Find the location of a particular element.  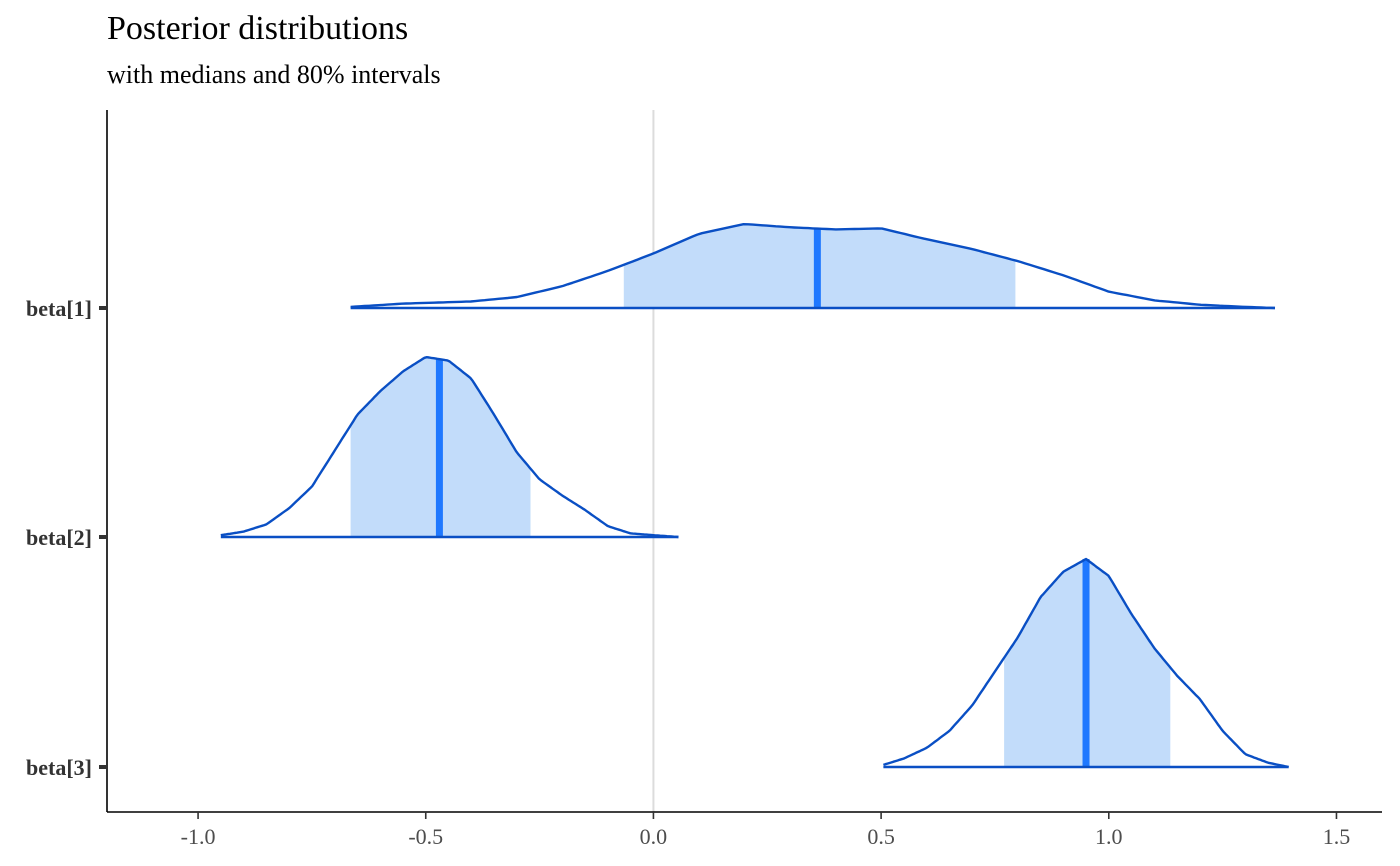

y-tick-label: beta[3] is located at coordinates (59, 767).